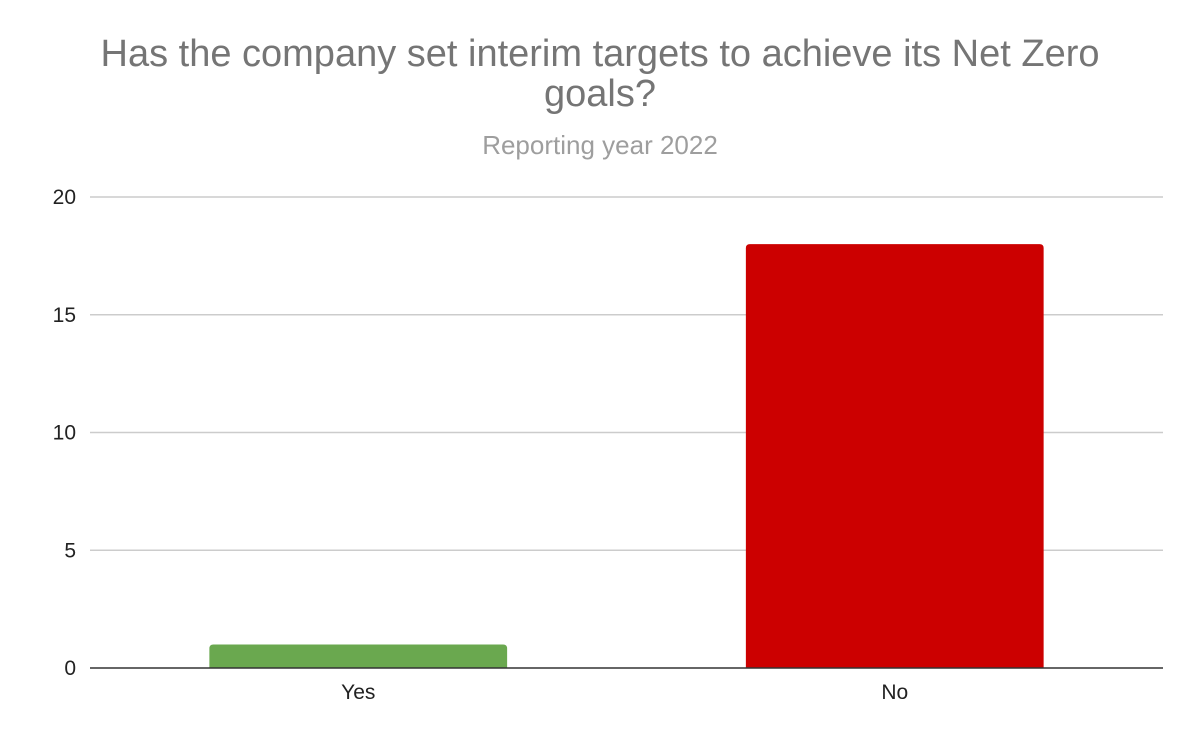 This screenshot has width=1200, height=742. I want to click on y-tick-label: 15, so click(64, 315).